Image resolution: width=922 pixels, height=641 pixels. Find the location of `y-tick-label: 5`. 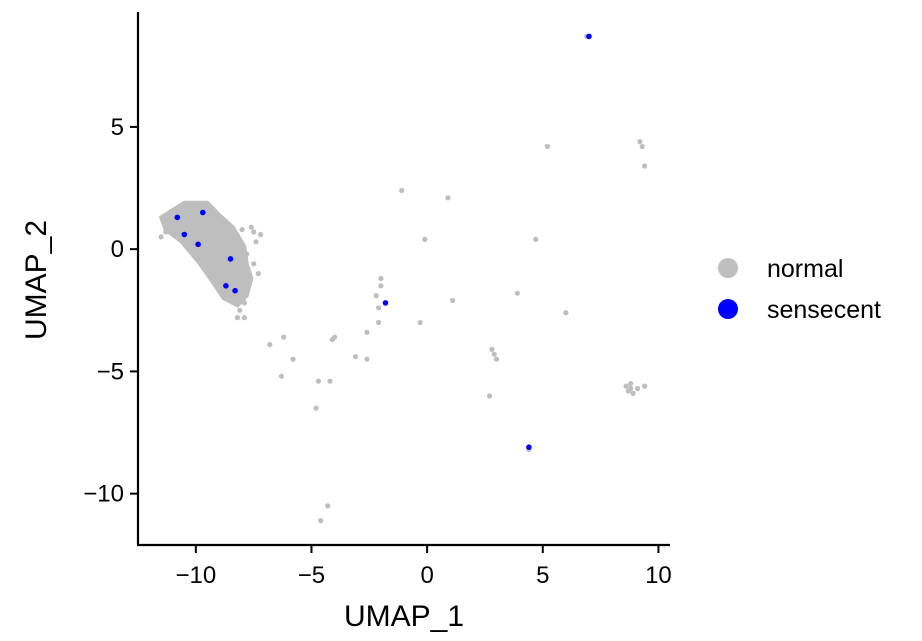

y-tick-label: 5 is located at coordinates (117, 127).